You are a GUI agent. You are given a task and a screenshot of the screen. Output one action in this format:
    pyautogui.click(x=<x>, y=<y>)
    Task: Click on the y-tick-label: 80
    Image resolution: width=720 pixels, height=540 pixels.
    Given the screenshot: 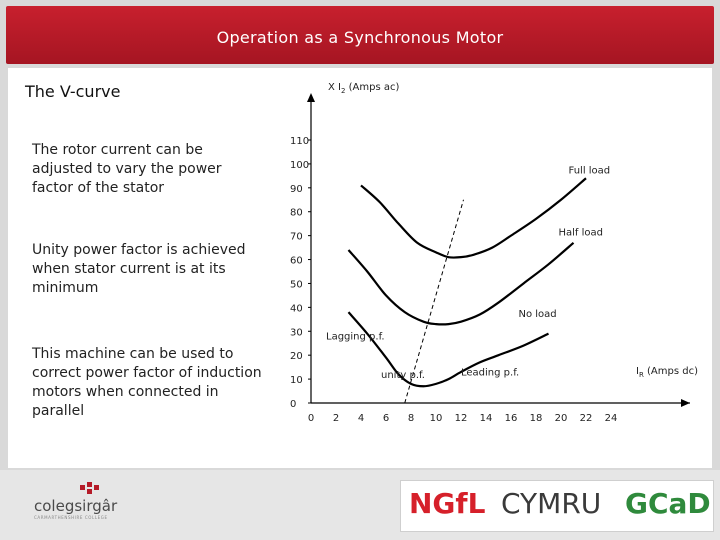 What is the action you would take?
    pyautogui.click(x=296, y=213)
    